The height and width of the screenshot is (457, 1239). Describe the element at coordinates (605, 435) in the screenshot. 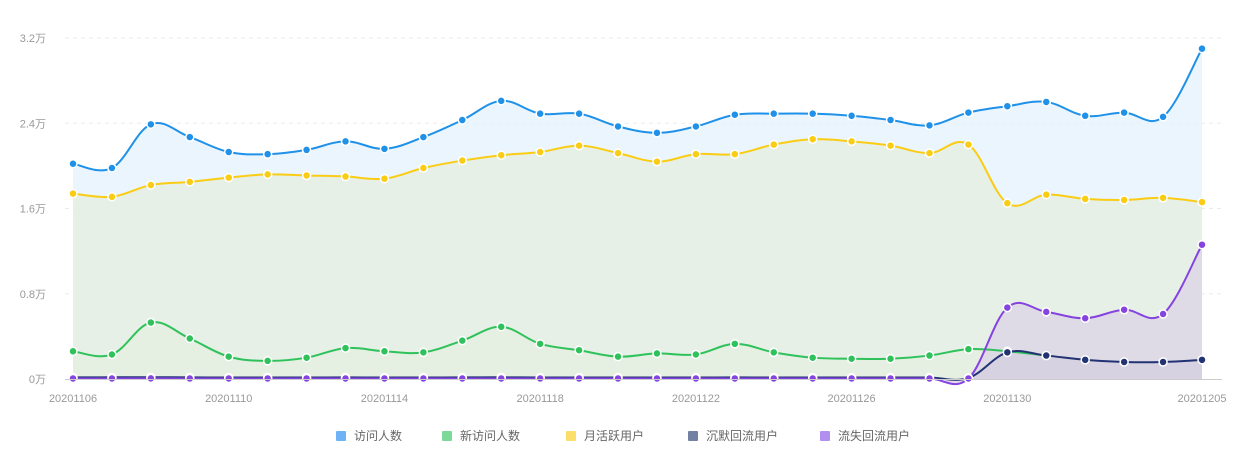

I see `legend-item: 月活跃用户` at that location.